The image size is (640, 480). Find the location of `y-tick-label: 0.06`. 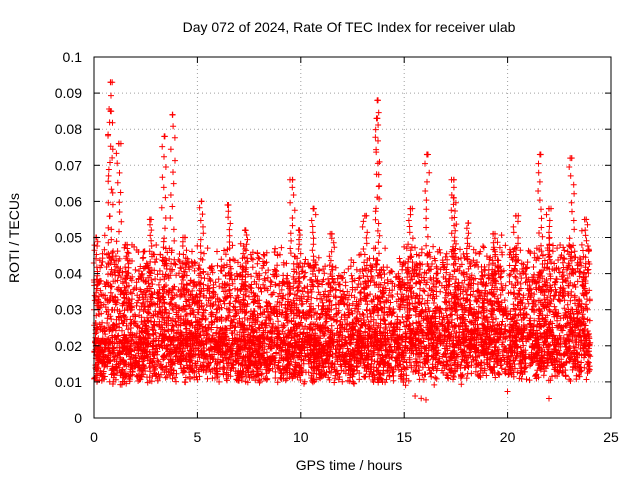

y-tick-label: 0.06 is located at coordinates (68, 201).